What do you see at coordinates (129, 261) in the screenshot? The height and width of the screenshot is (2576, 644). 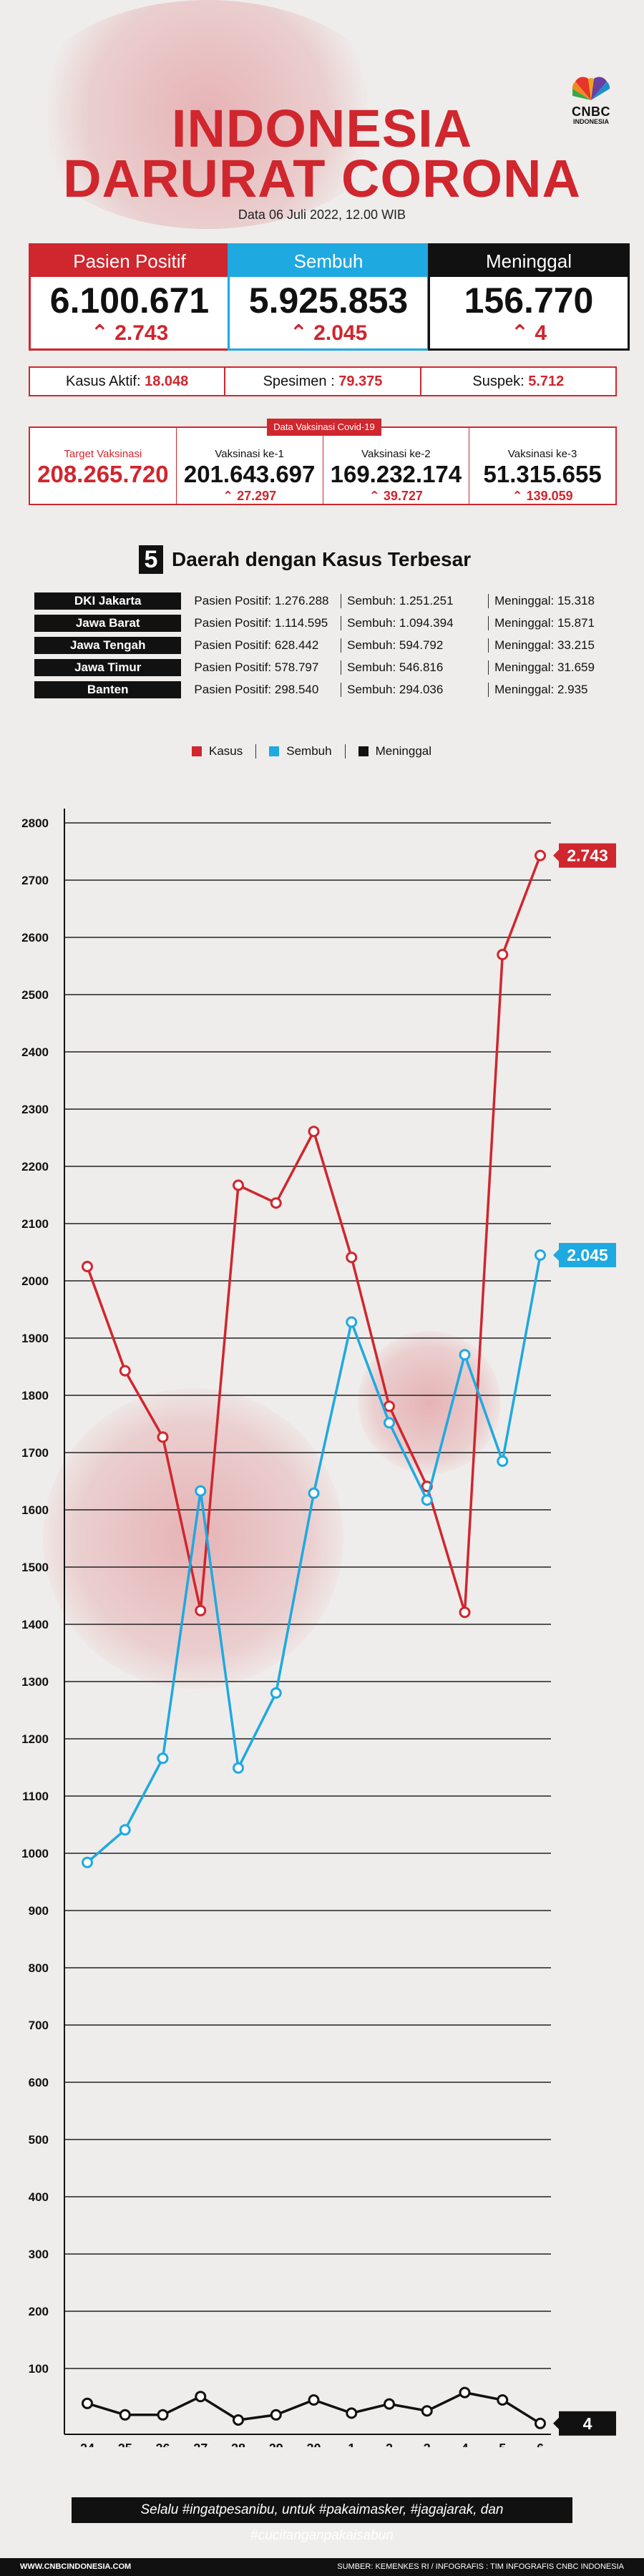 I see `card-label: Pasien Positif` at bounding box center [129, 261].